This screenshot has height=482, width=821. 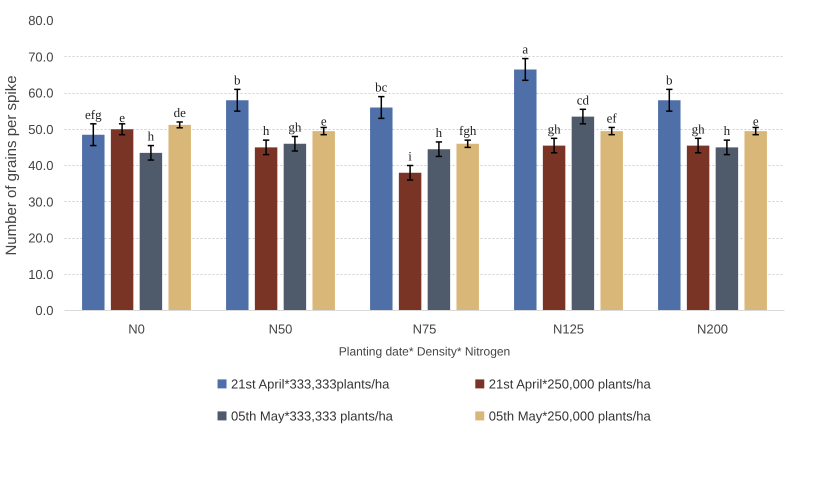 I want to click on data-label: bc, so click(x=381, y=87).